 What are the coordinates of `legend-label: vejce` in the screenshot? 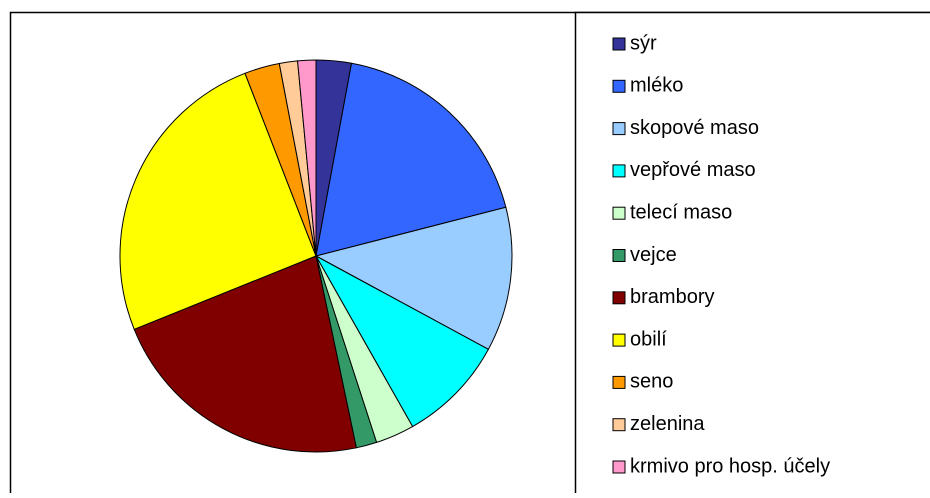 It's located at (653, 255).